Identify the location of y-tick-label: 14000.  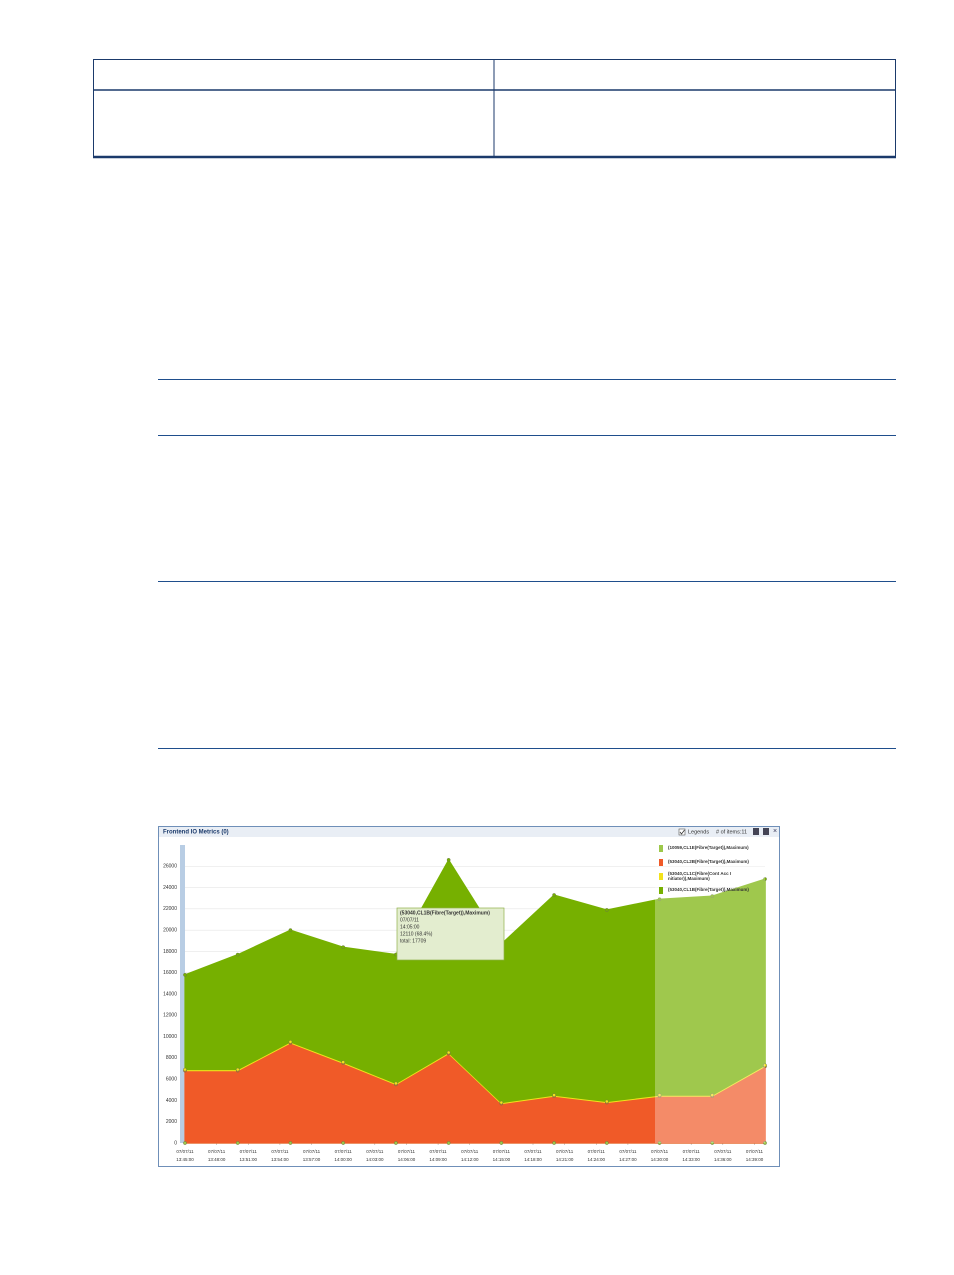
(170, 994).